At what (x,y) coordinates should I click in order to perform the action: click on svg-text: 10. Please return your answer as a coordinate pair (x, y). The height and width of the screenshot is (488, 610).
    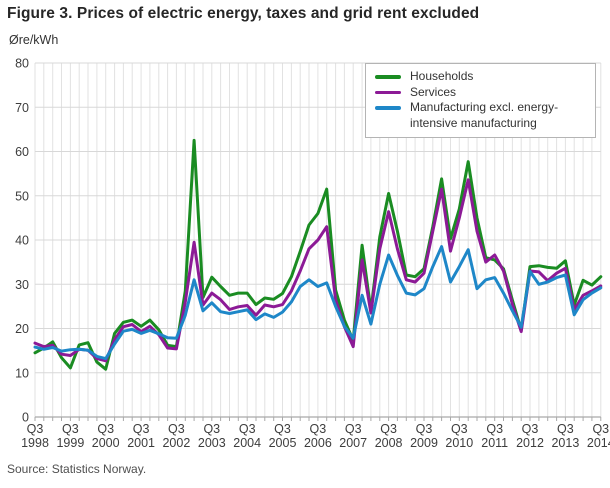
    Looking at the image, I should click on (22, 373).